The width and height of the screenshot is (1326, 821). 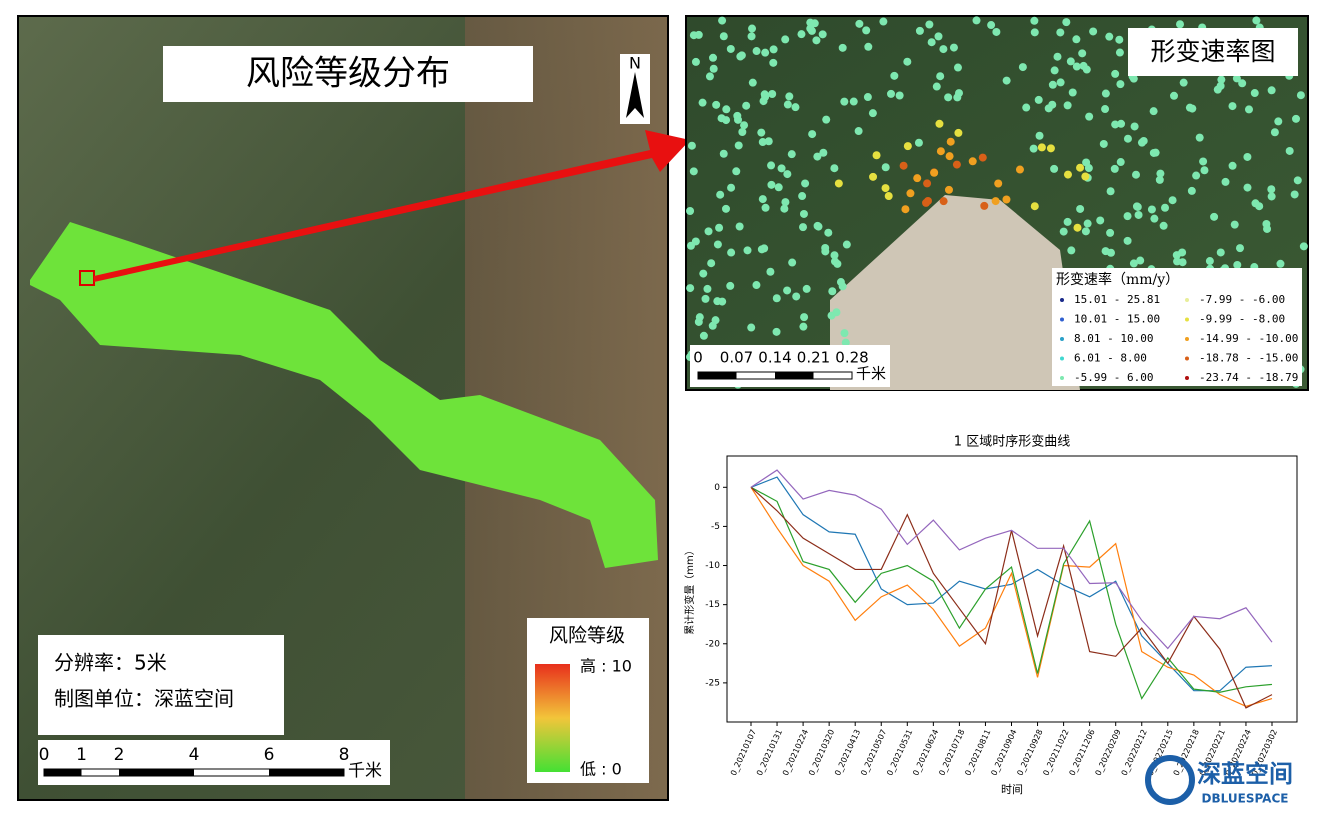 I want to click on north-arrow, so click(x=635, y=95).